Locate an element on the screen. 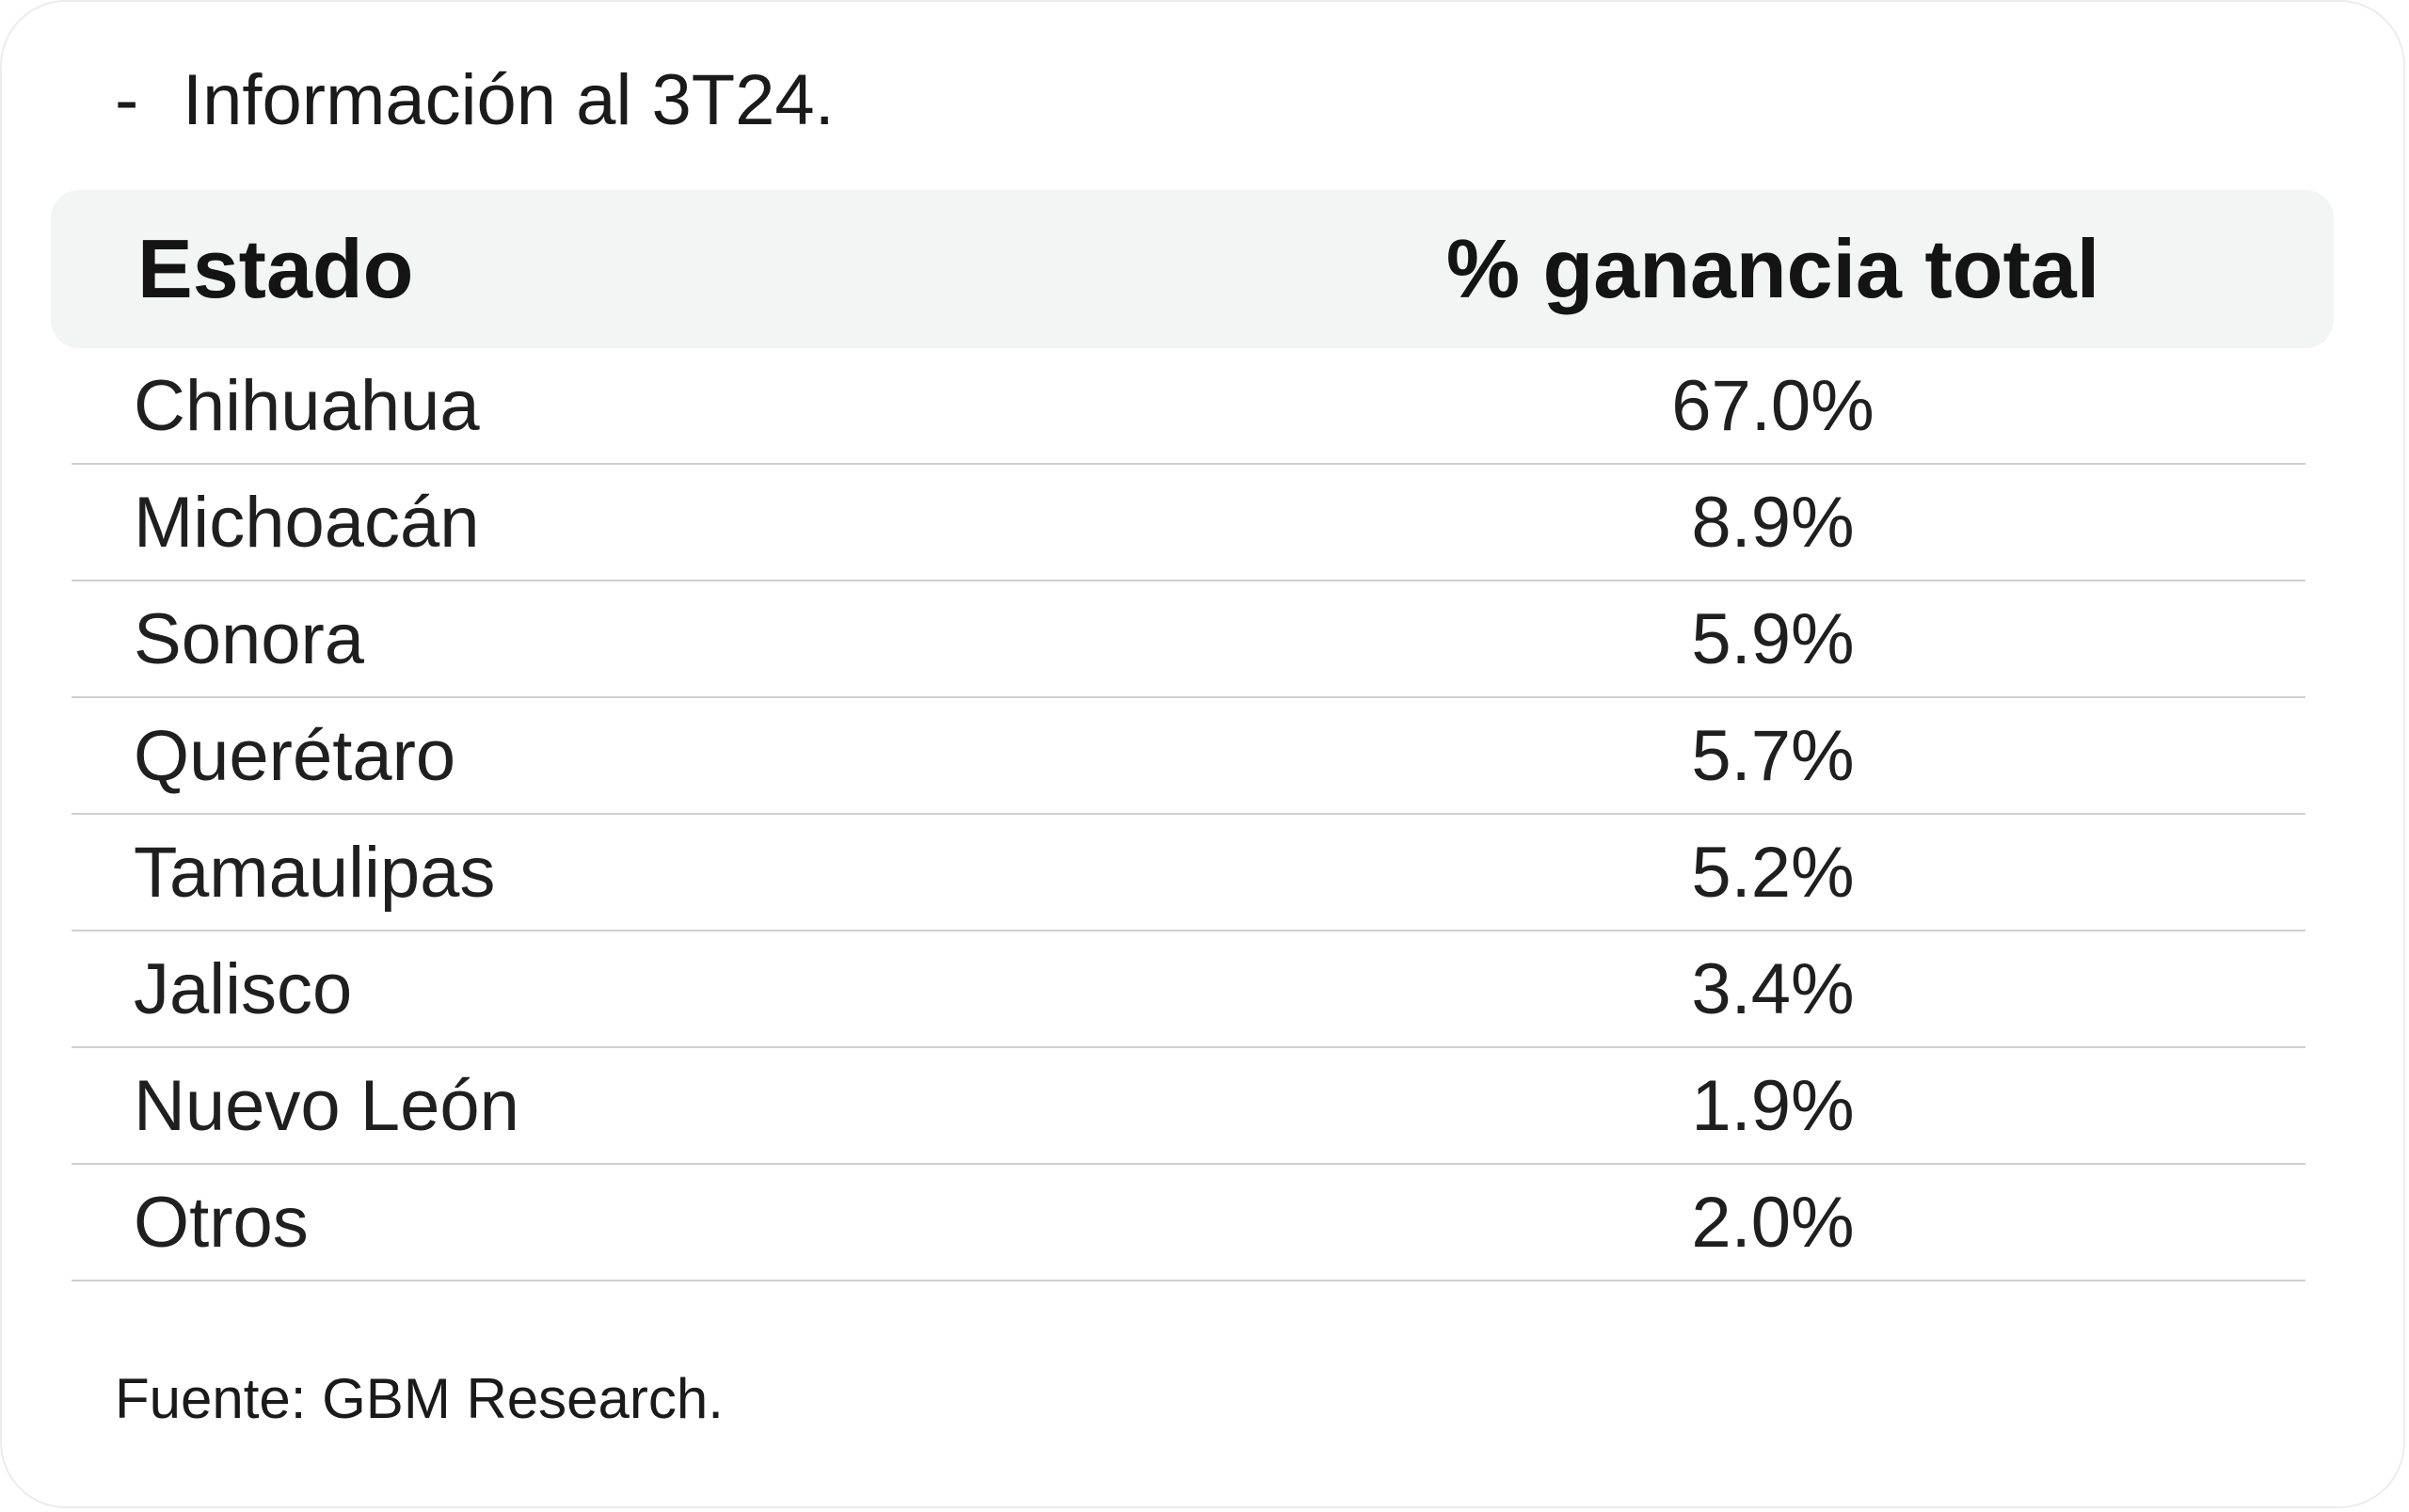 The width and height of the screenshot is (2409, 1512). info-note: - Información al 3T24. is located at coordinates (475, 101).